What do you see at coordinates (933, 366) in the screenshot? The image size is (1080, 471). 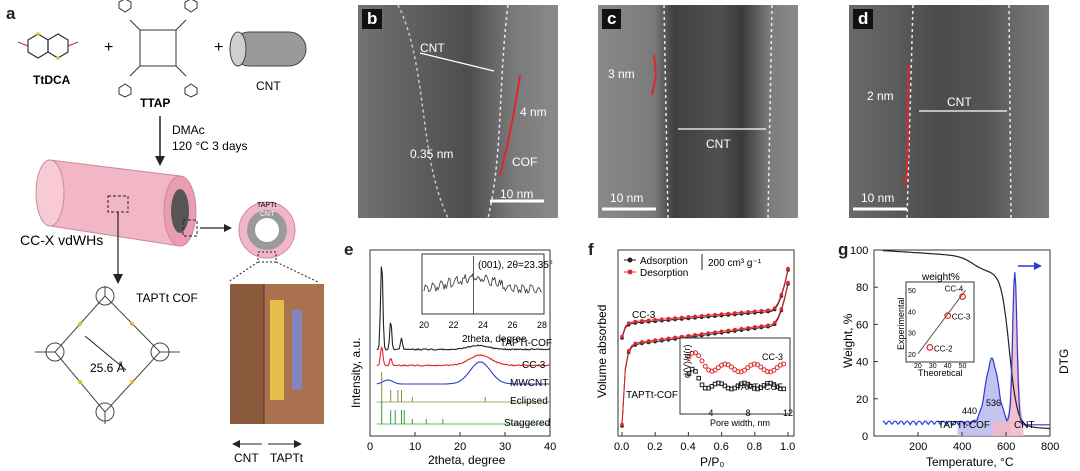 I see `g-inset-xtick-30: 30` at bounding box center [933, 366].